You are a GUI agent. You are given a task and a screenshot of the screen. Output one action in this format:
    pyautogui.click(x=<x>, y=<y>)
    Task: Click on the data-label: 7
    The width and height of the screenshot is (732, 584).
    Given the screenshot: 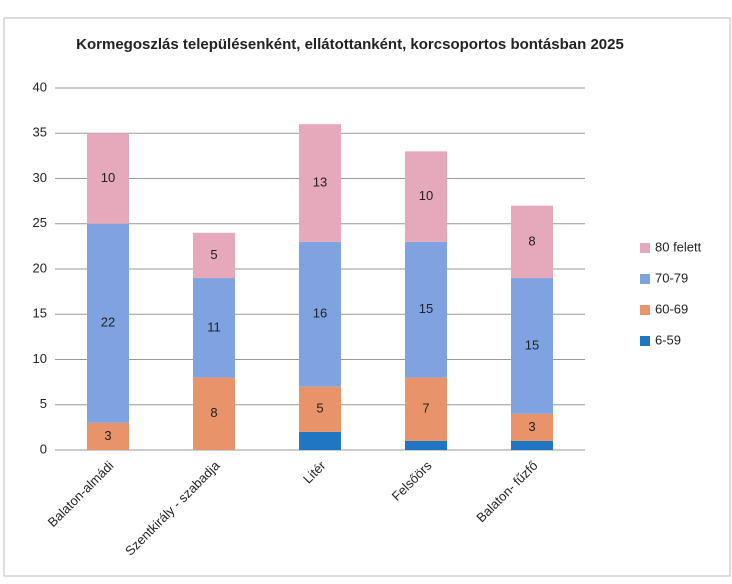 What is the action you would take?
    pyautogui.click(x=425, y=408)
    